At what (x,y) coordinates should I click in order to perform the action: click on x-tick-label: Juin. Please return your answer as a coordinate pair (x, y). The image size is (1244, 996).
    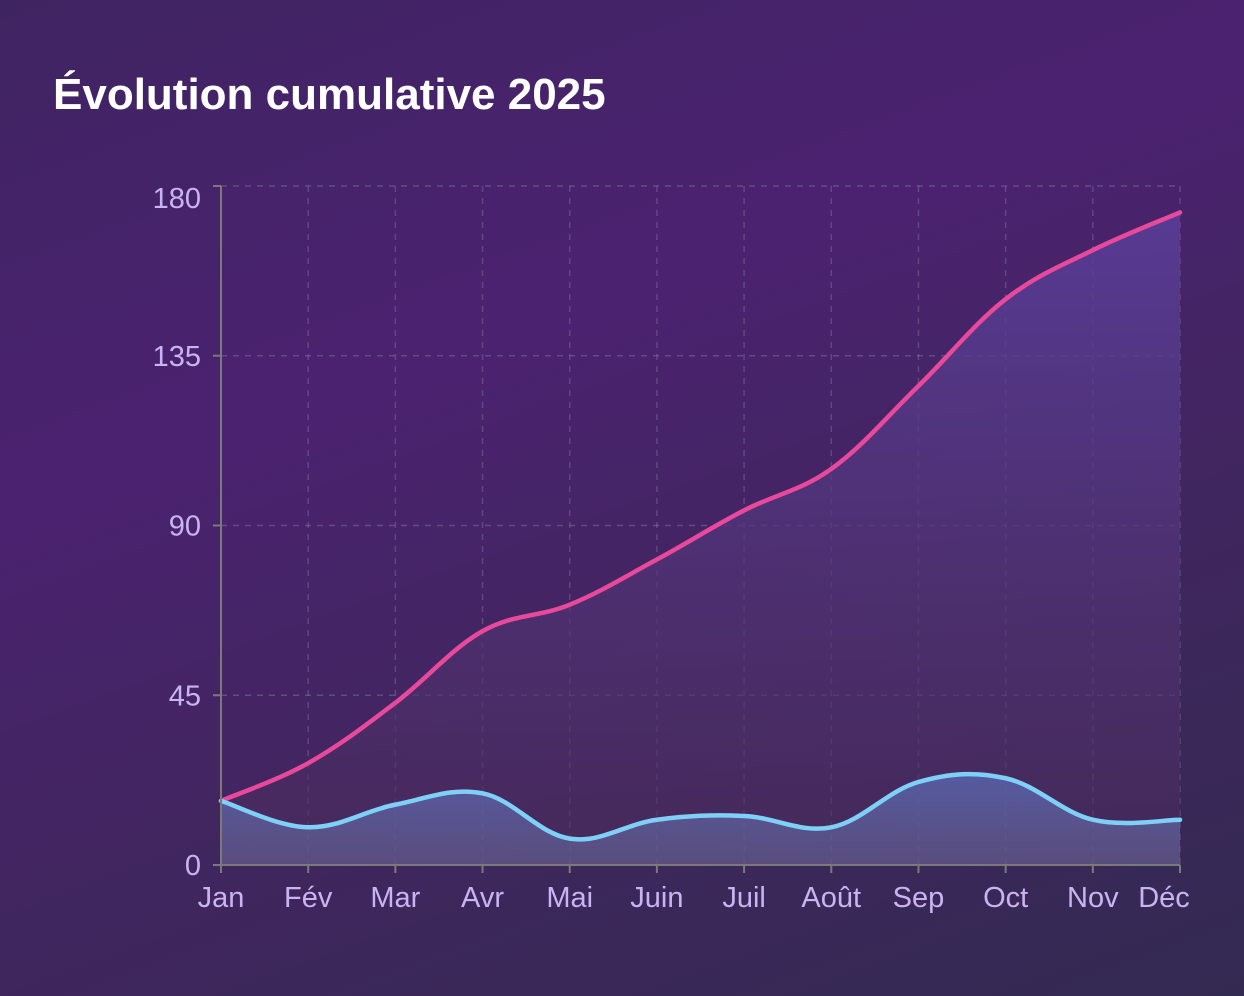
    Looking at the image, I should click on (656, 898).